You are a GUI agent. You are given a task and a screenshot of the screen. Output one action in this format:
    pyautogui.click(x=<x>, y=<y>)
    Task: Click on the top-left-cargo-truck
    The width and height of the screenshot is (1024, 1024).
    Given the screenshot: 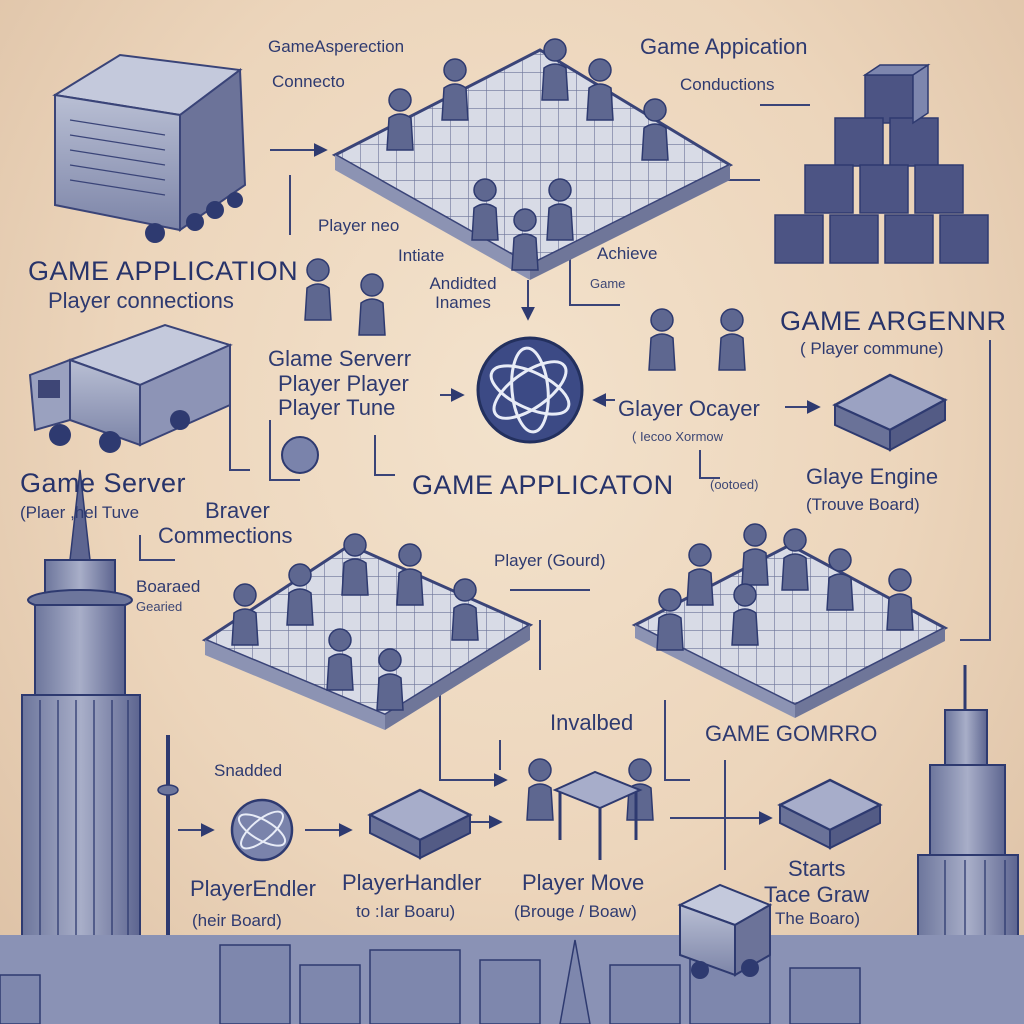 What is the action you would take?
    pyautogui.click(x=149, y=148)
    